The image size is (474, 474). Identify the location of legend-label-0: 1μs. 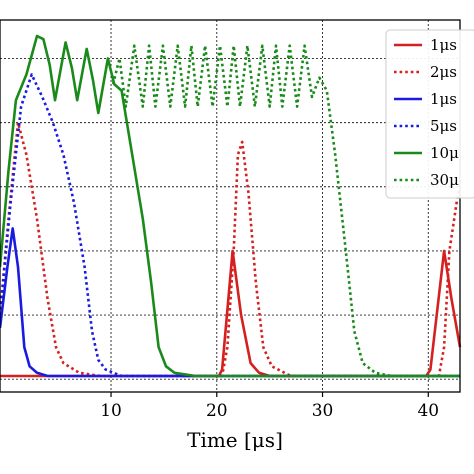
(443, 45).